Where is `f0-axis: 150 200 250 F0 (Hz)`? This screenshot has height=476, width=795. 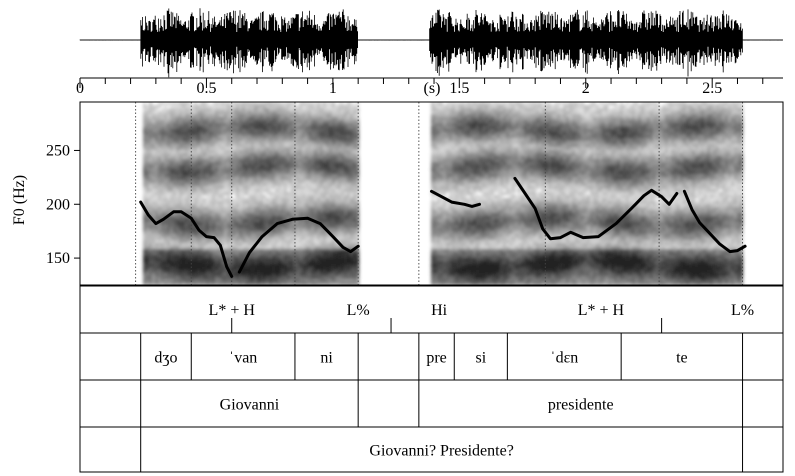
f0-axis: 150 200 250 F0 (Hz) is located at coordinates (45, 204).